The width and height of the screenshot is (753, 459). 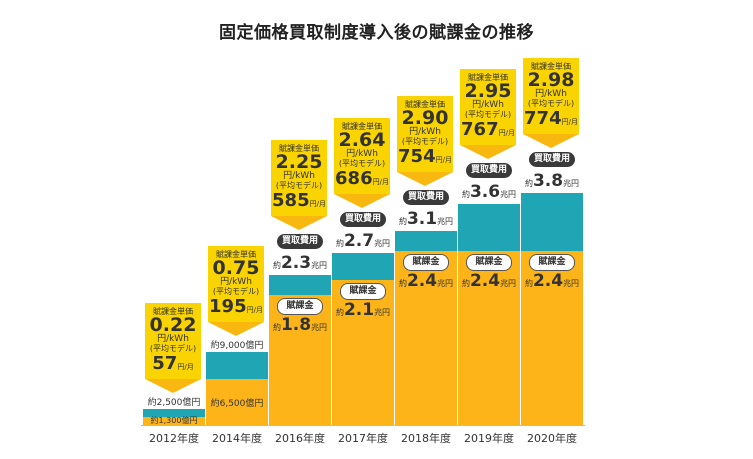 I want to click on x-tick-label: 2020年度, so click(x=552, y=438).